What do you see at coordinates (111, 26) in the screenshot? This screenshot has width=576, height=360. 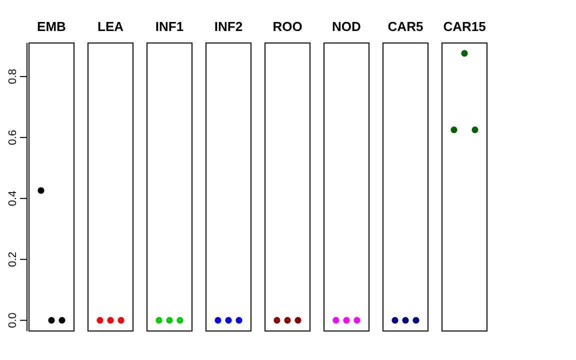 I see `x-tick-label: LEA` at bounding box center [111, 26].